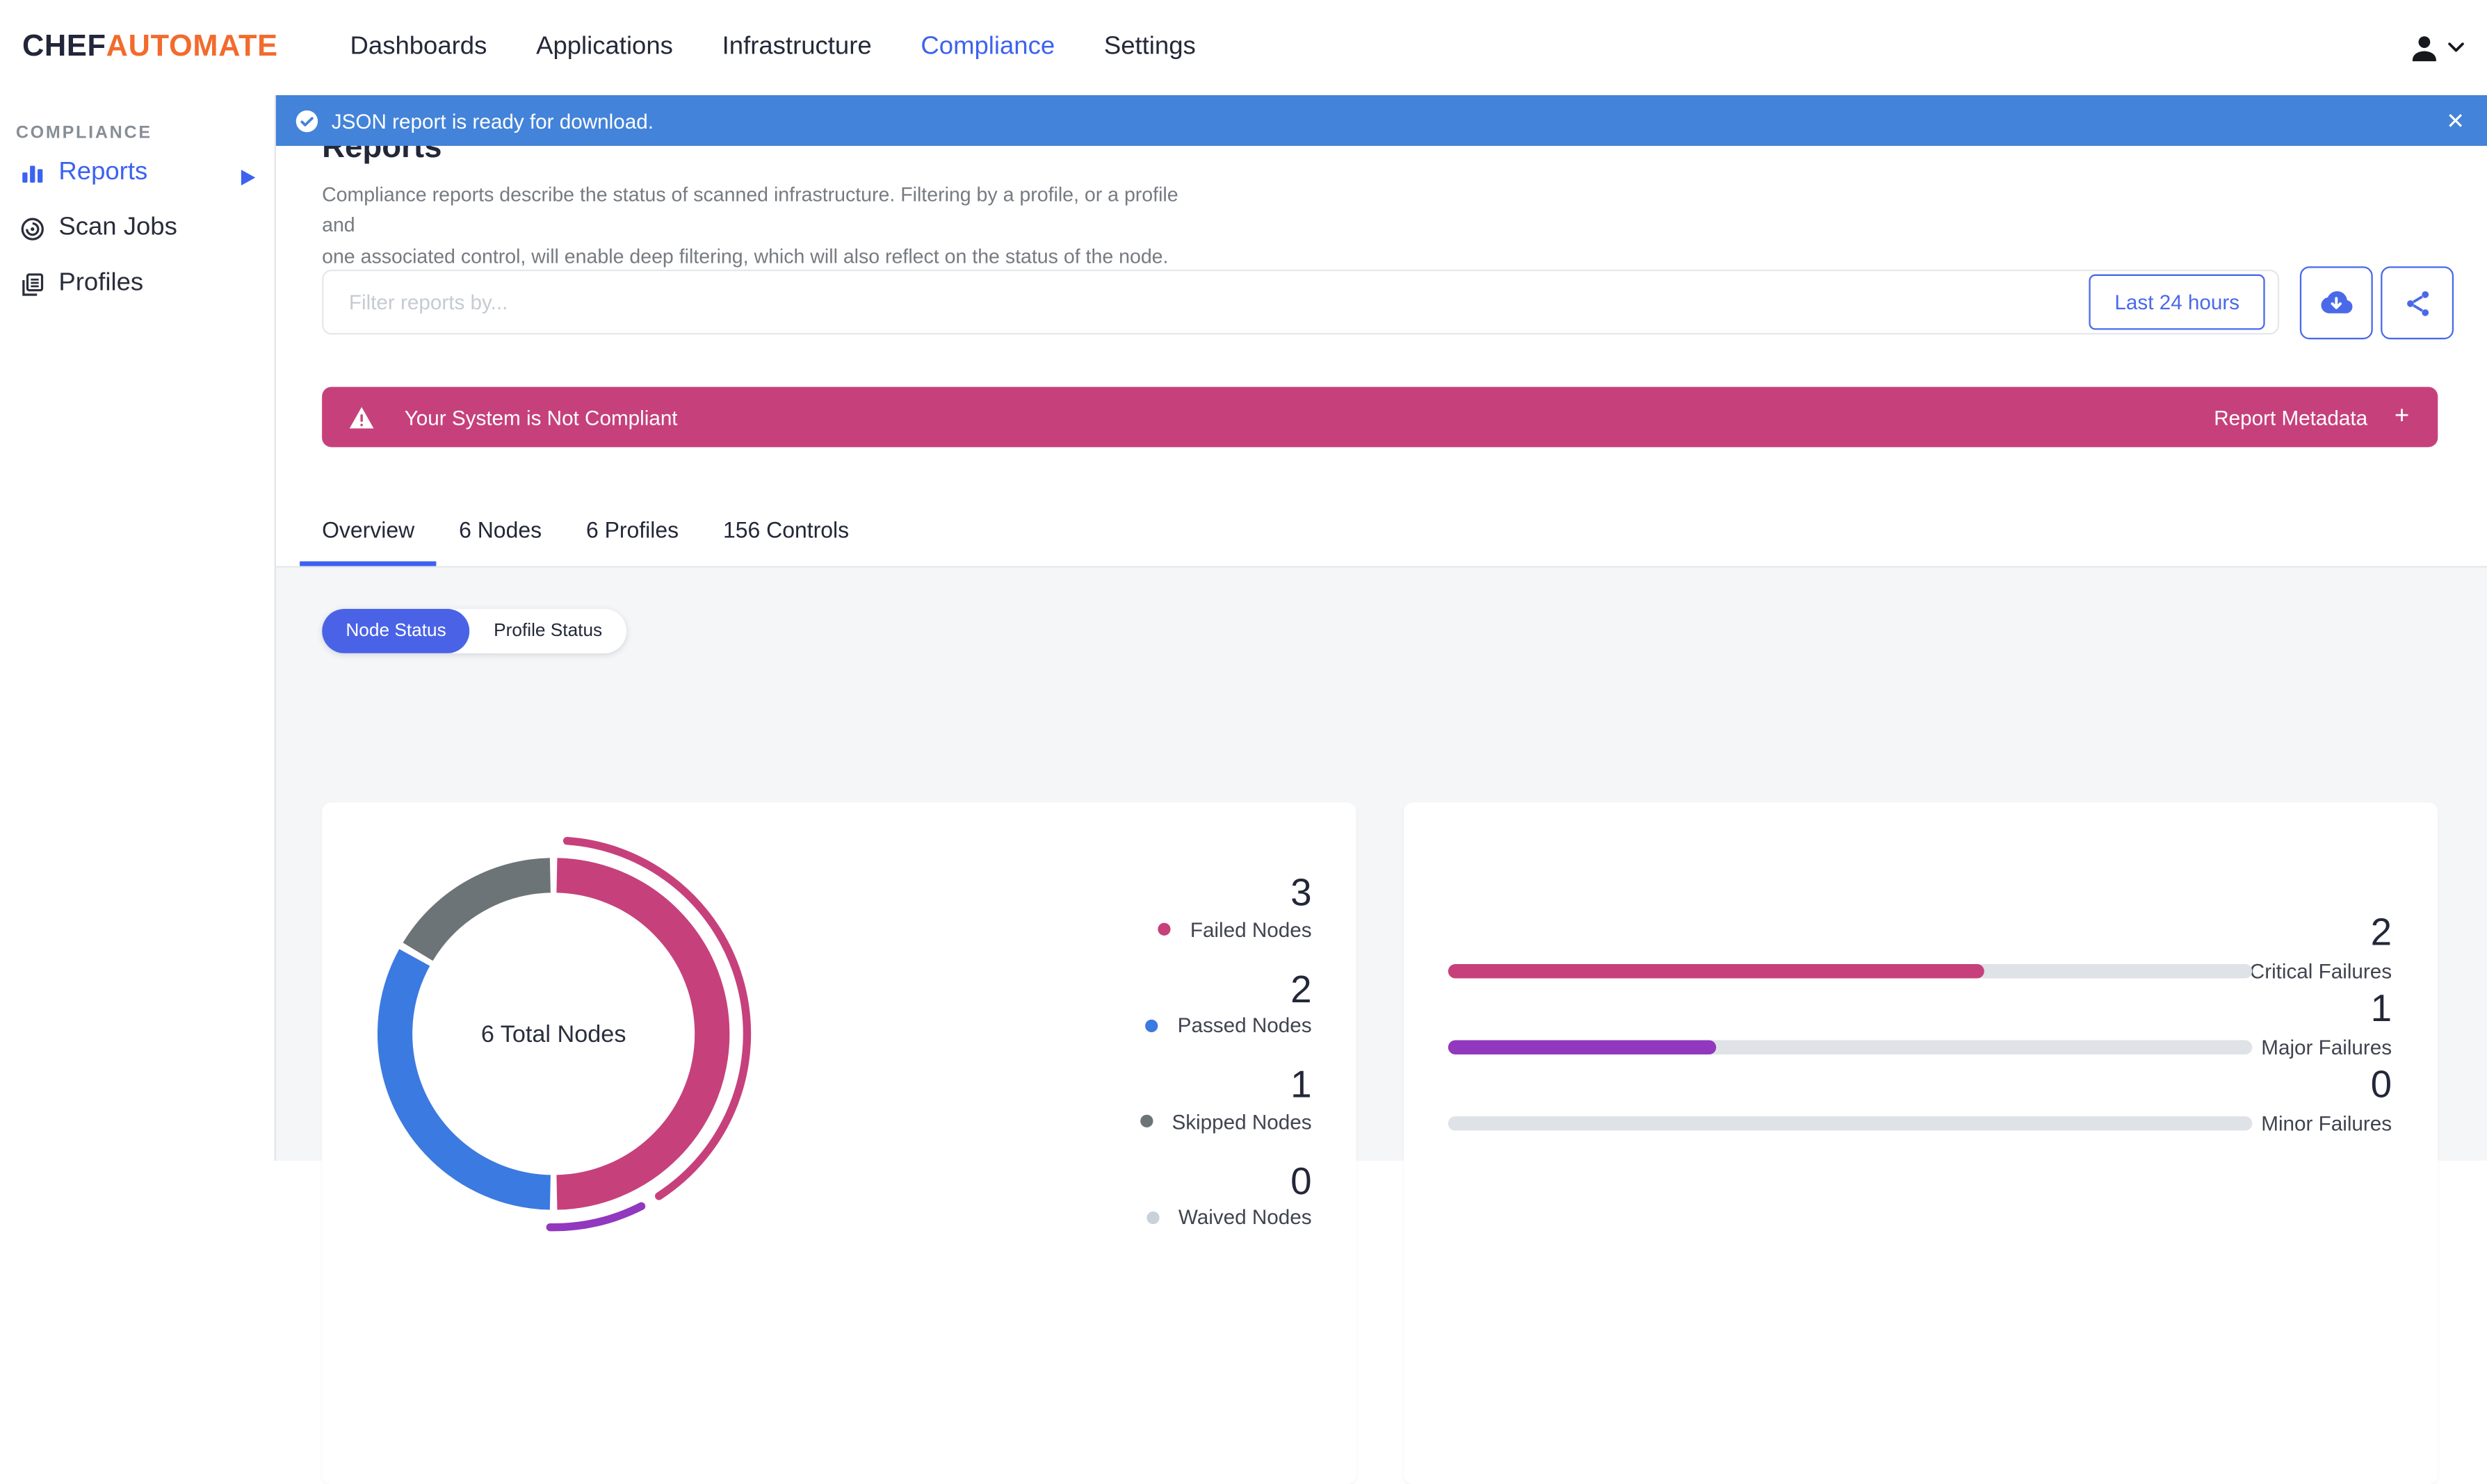  Describe the element at coordinates (1251, 929) in the screenshot. I see `failed-label: Failed Nodes` at that location.